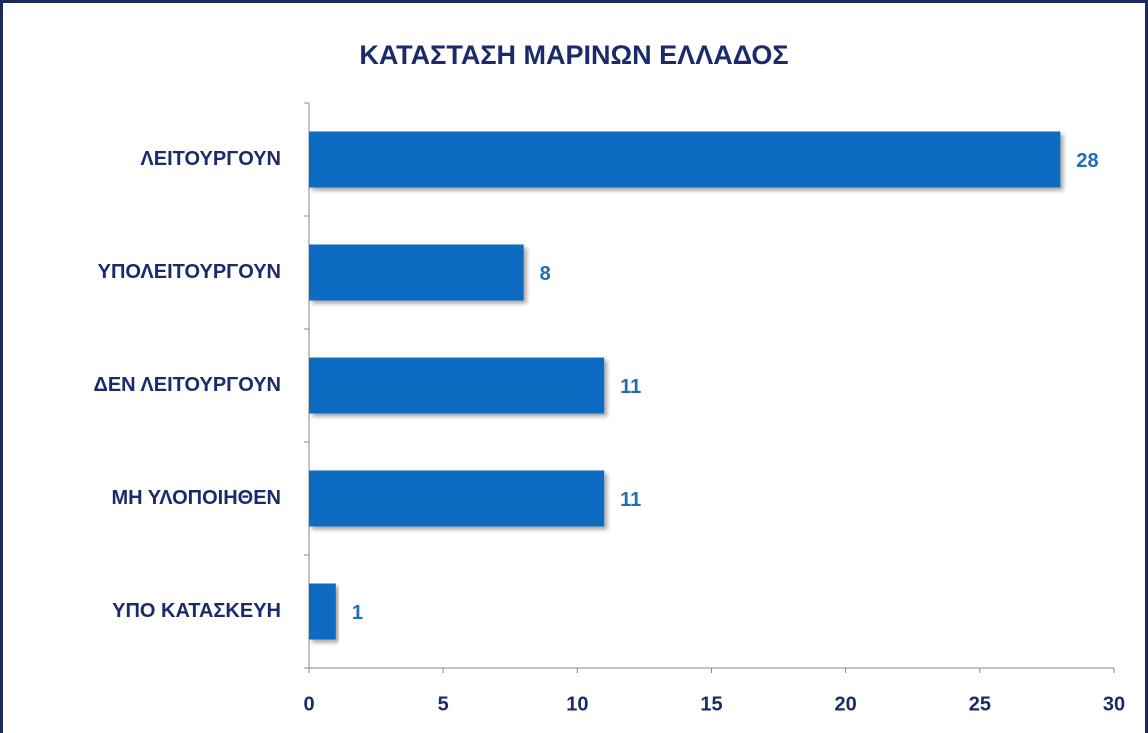 The height and width of the screenshot is (733, 1148). What do you see at coordinates (443, 704) in the screenshot?
I see `x-tick-label: 5` at bounding box center [443, 704].